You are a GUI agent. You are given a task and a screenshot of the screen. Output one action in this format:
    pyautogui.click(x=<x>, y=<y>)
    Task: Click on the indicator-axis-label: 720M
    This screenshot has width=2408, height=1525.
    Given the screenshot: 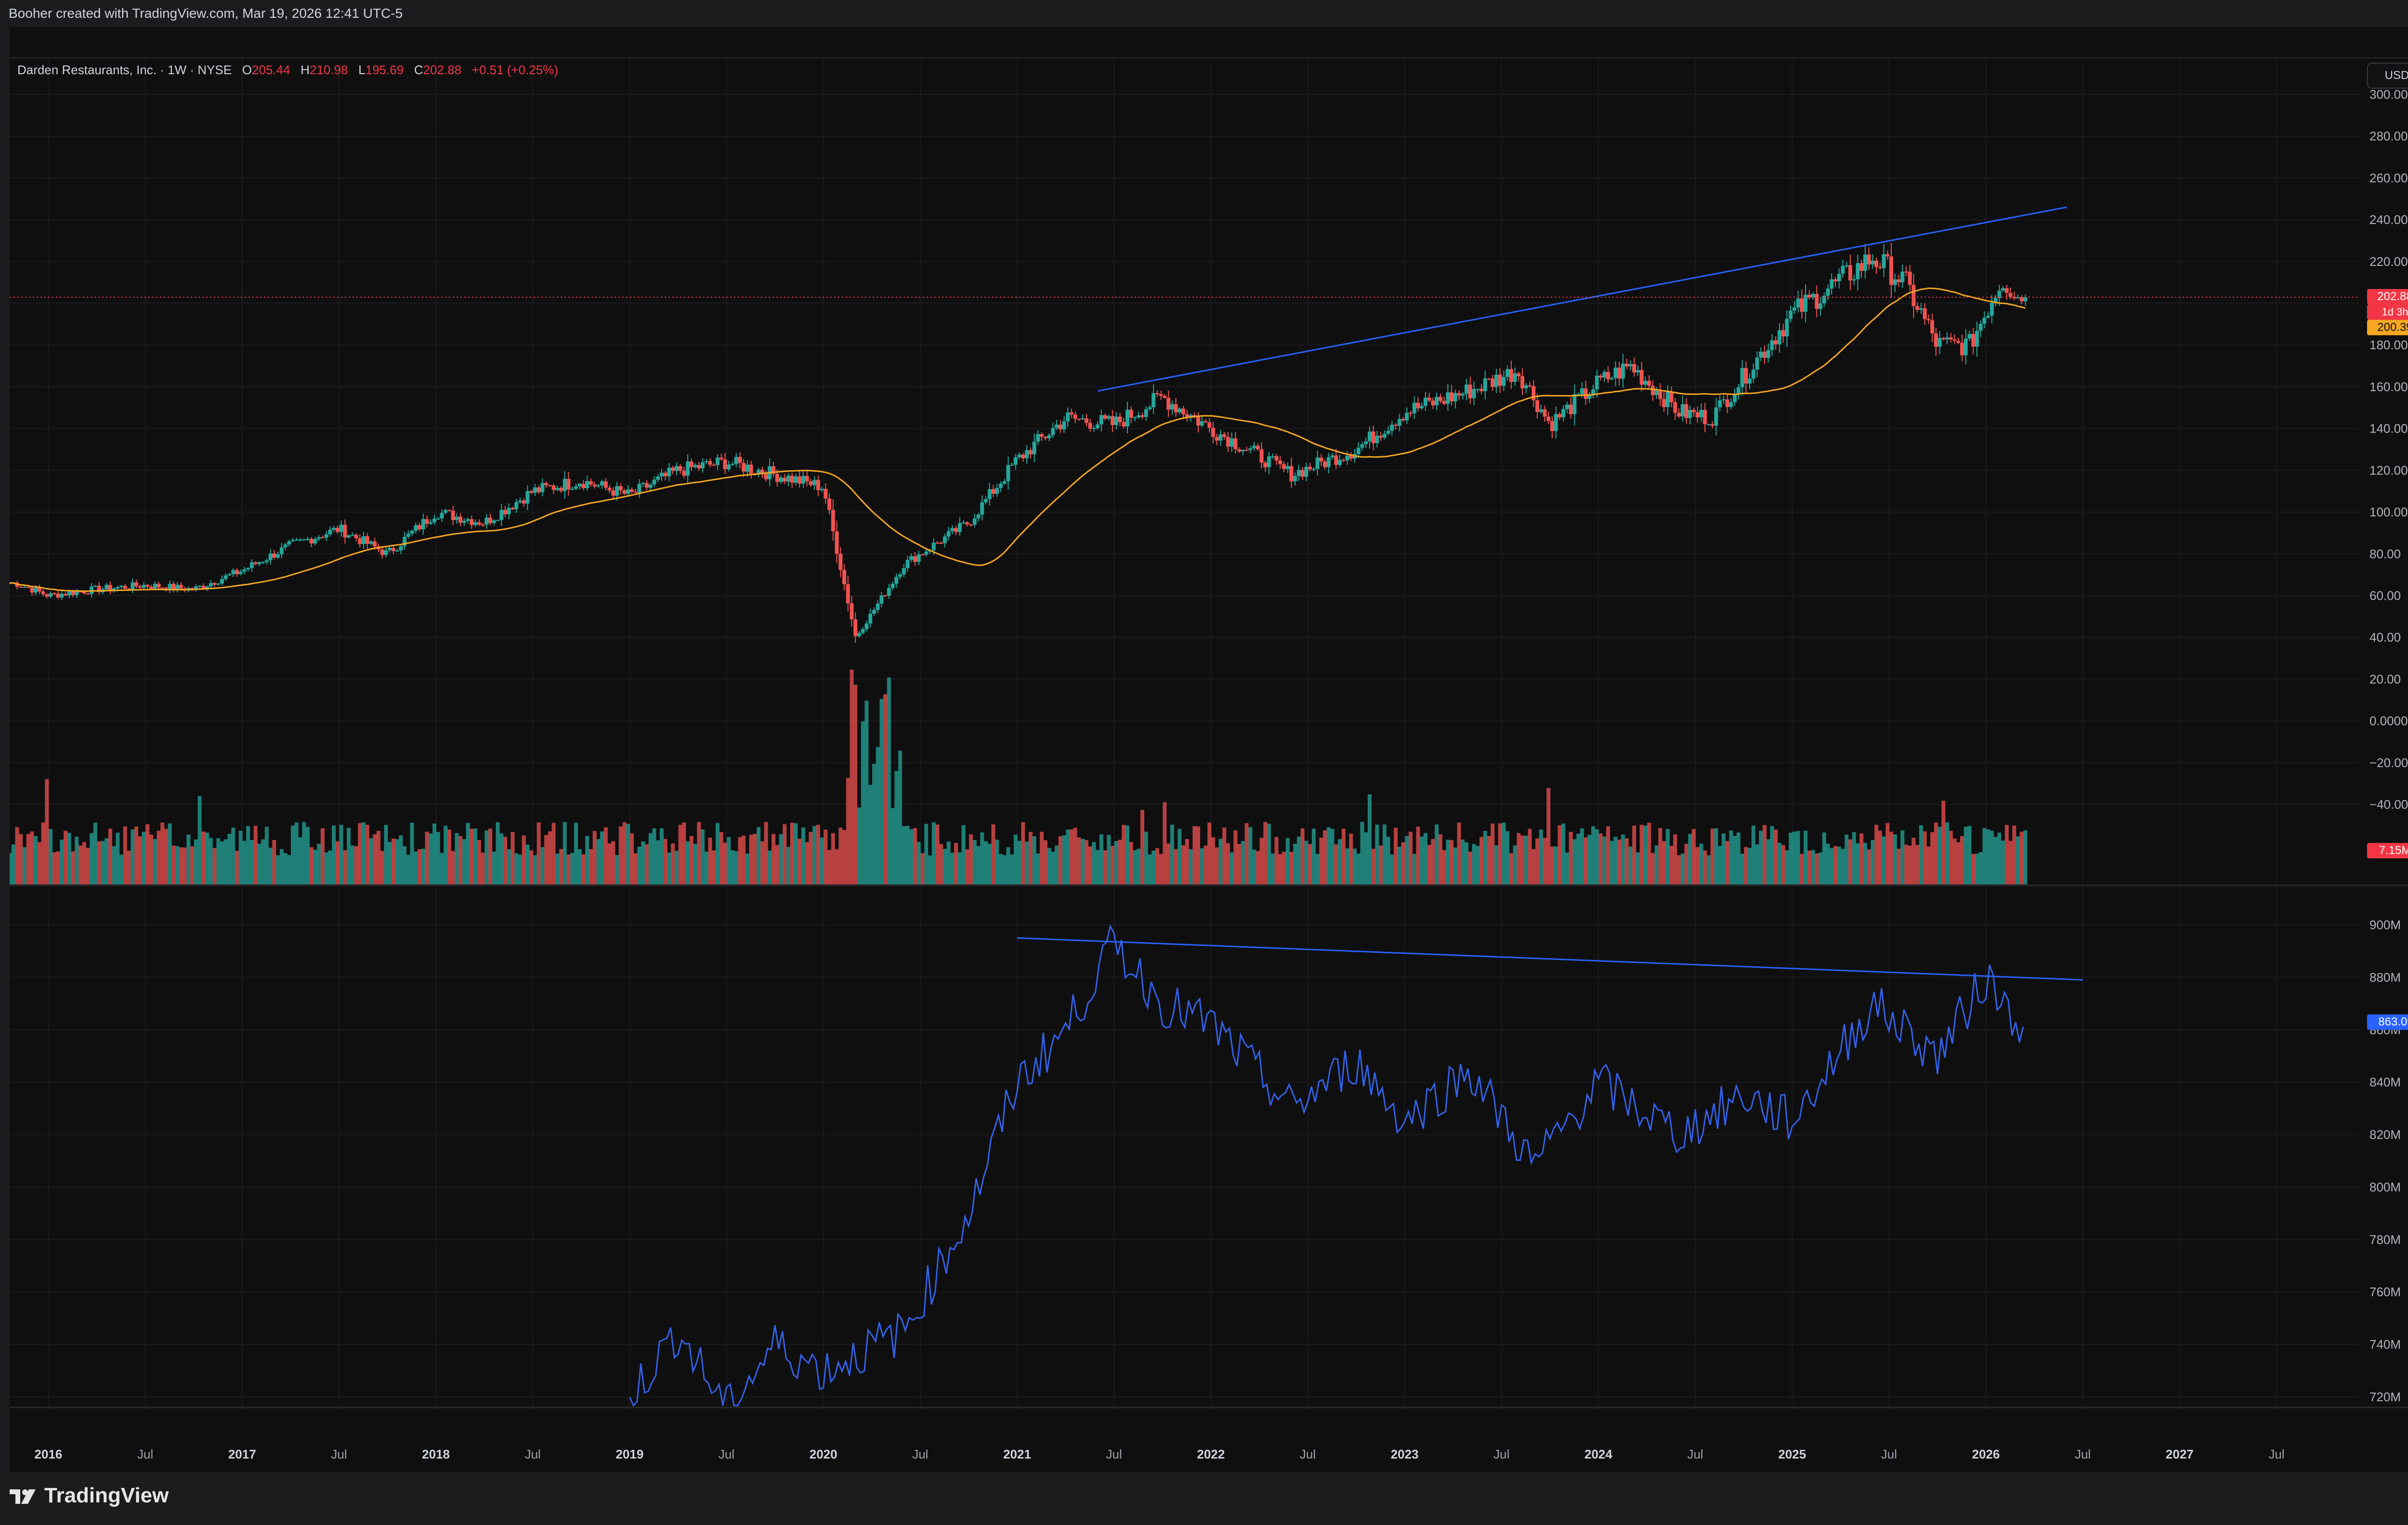 What is the action you would take?
    pyautogui.click(x=2385, y=1397)
    